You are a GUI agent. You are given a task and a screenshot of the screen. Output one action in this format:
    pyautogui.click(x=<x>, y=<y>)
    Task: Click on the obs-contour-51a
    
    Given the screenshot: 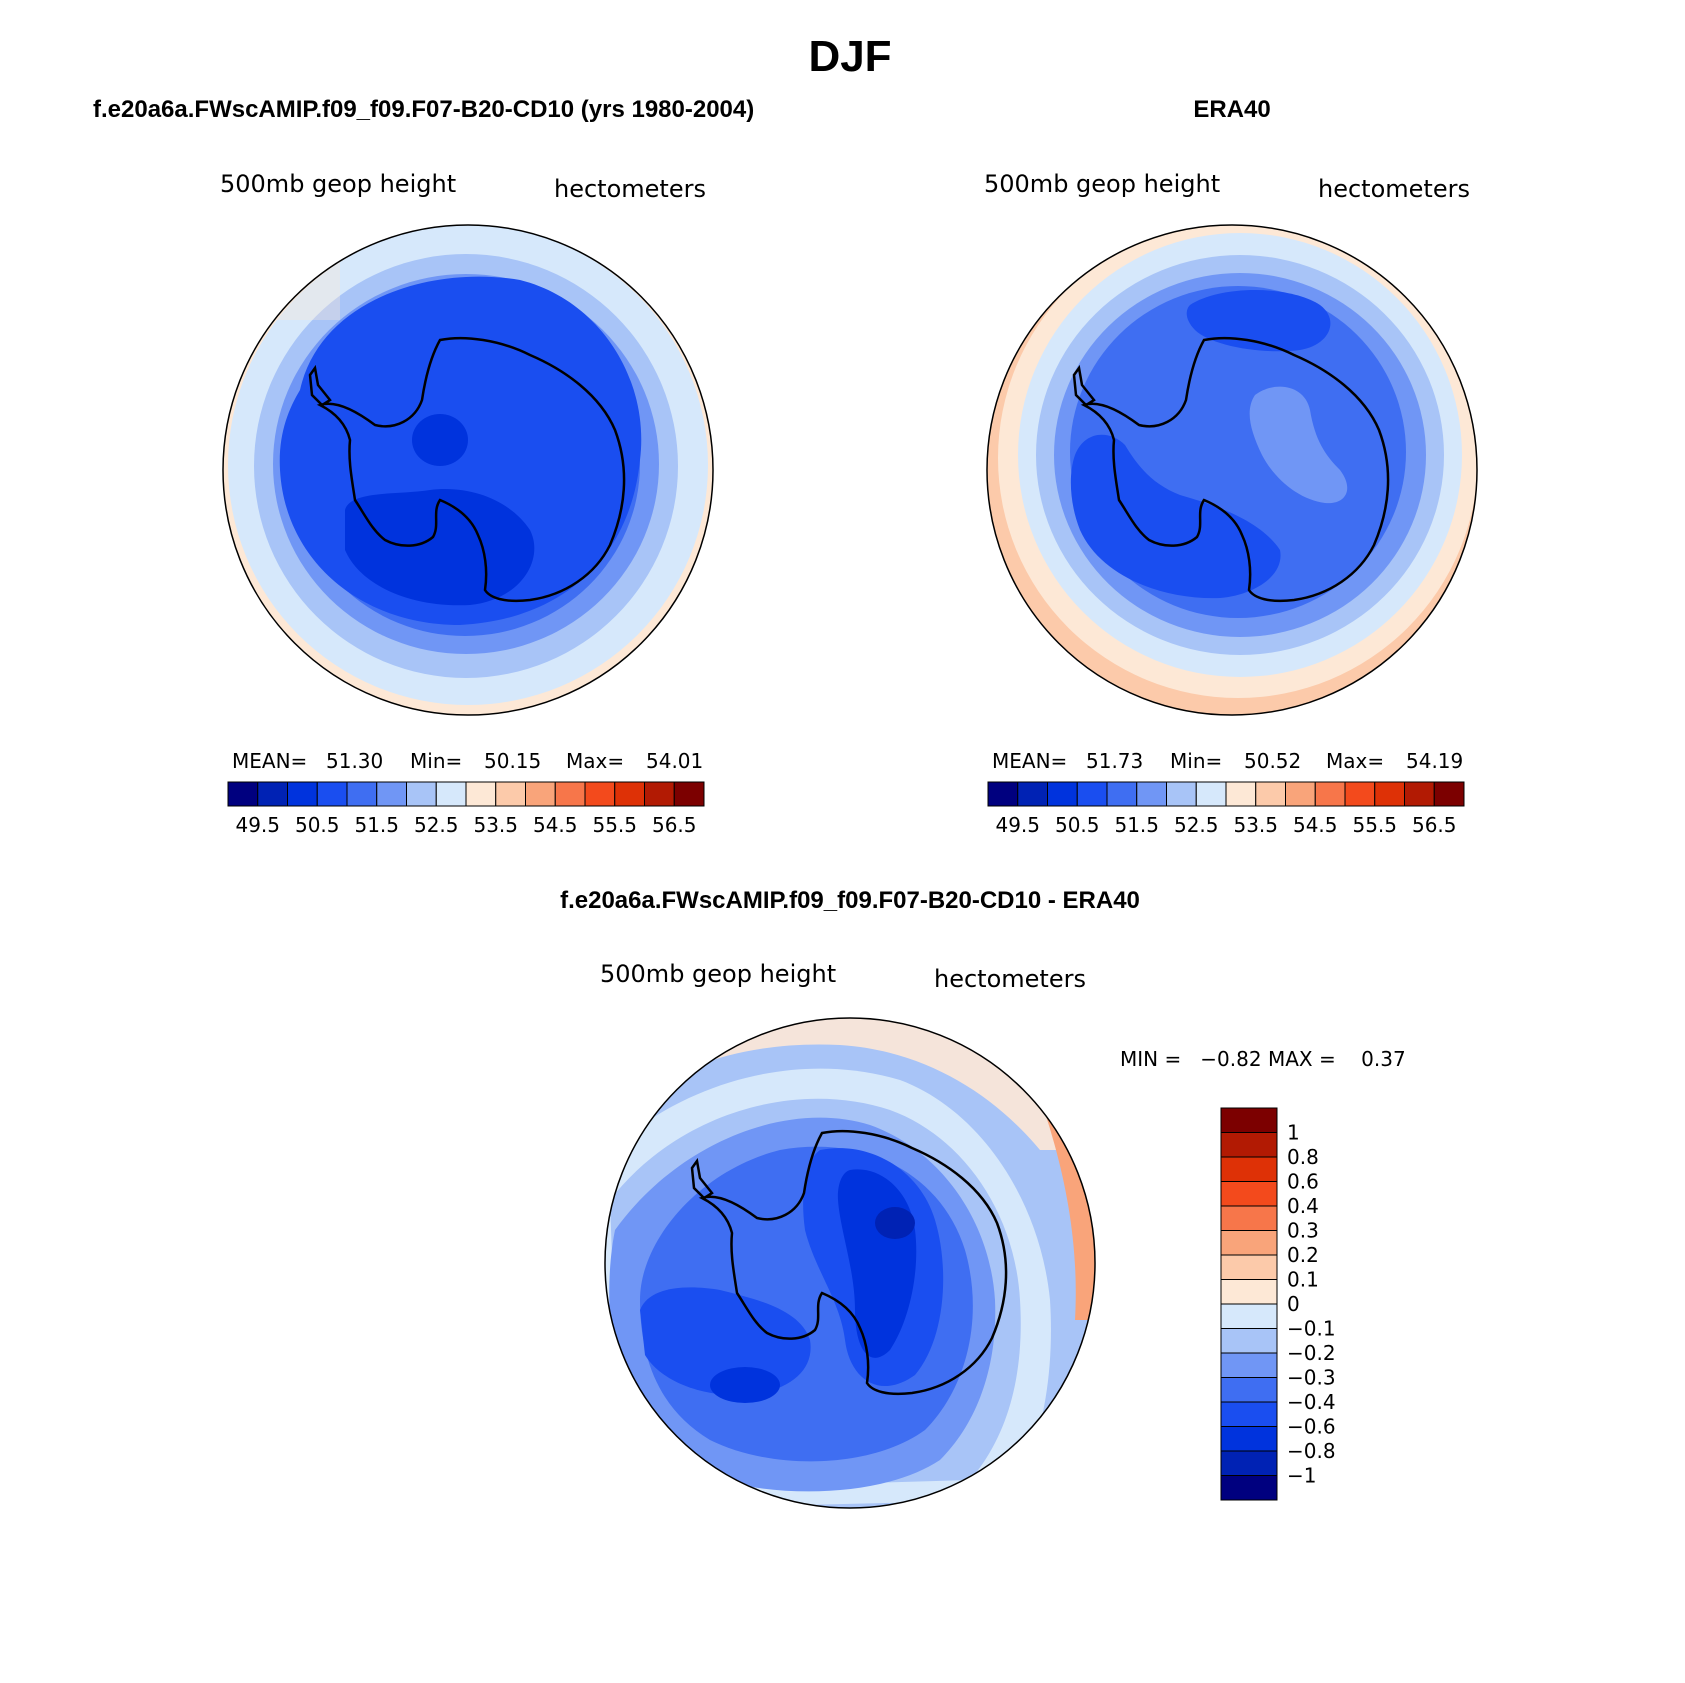 What is the action you would take?
    pyautogui.click(x=1258, y=321)
    